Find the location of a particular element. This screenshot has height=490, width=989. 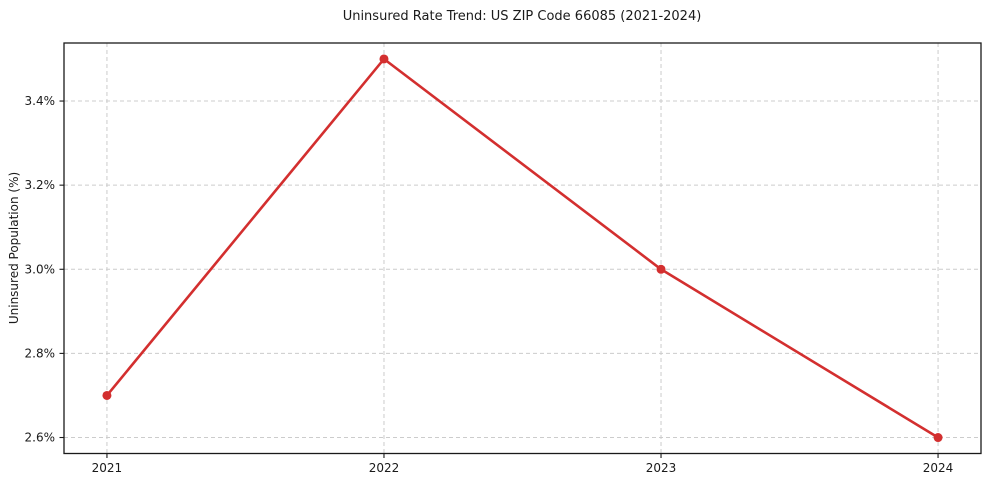

data-point-2023 is located at coordinates (661, 269).